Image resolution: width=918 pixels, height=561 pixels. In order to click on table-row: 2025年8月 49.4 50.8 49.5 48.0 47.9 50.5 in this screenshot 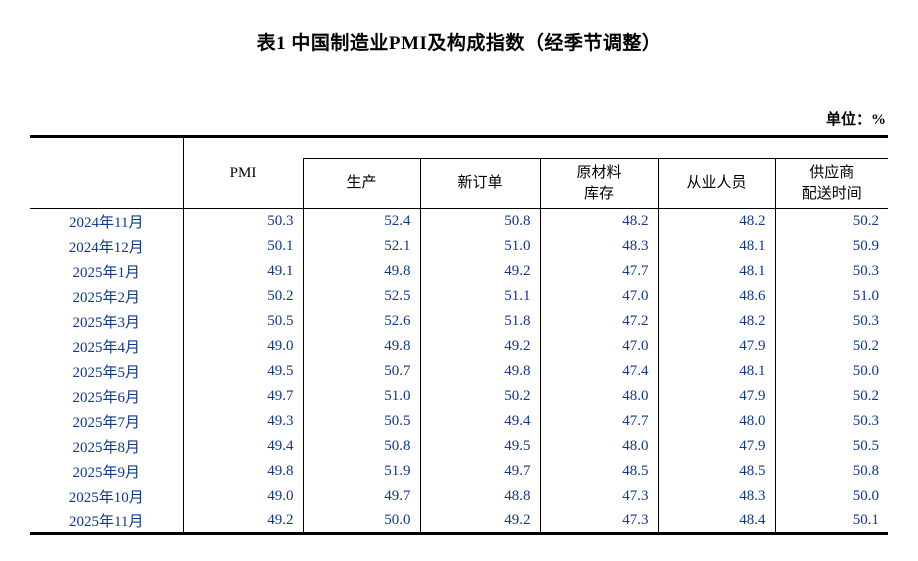, I will do `click(459, 446)`.